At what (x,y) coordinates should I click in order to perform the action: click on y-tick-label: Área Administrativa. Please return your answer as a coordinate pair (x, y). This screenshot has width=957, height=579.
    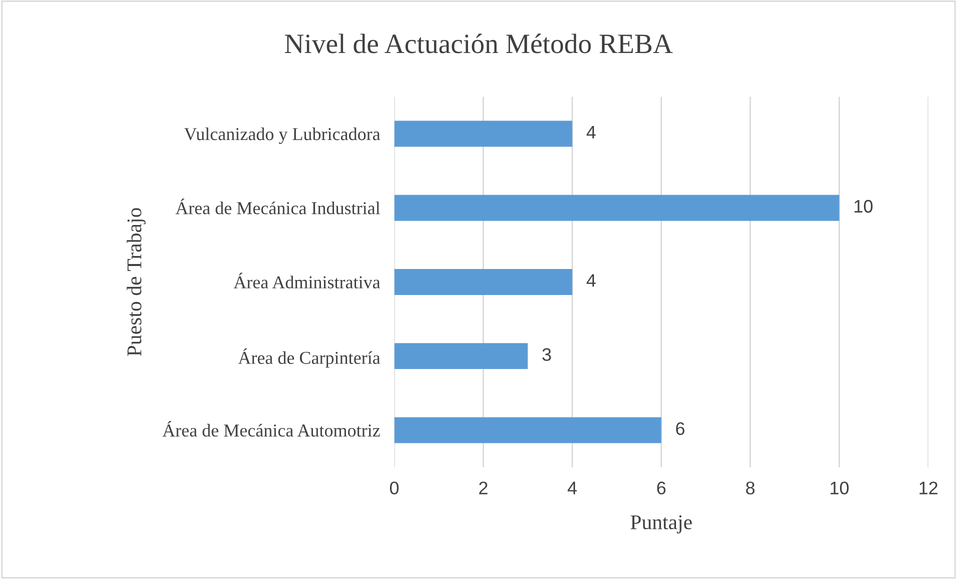
    Looking at the image, I should click on (307, 280).